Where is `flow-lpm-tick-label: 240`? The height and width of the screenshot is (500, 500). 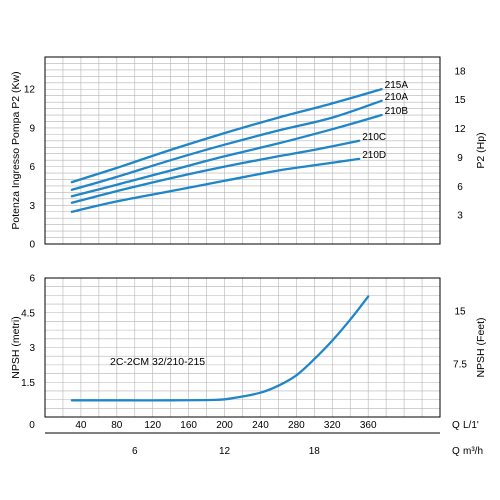 flow-lpm-tick-label: 240 is located at coordinates (260, 425).